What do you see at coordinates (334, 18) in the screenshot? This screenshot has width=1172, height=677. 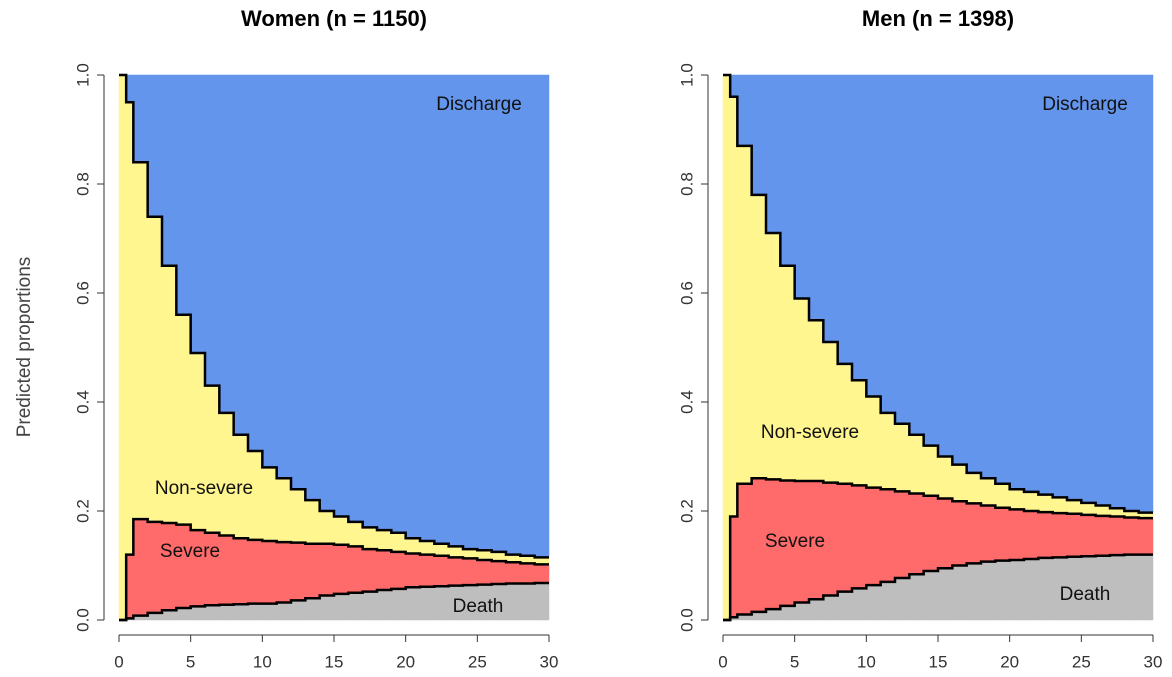 I see `chart-title: Women (n = 1150)` at bounding box center [334, 18].